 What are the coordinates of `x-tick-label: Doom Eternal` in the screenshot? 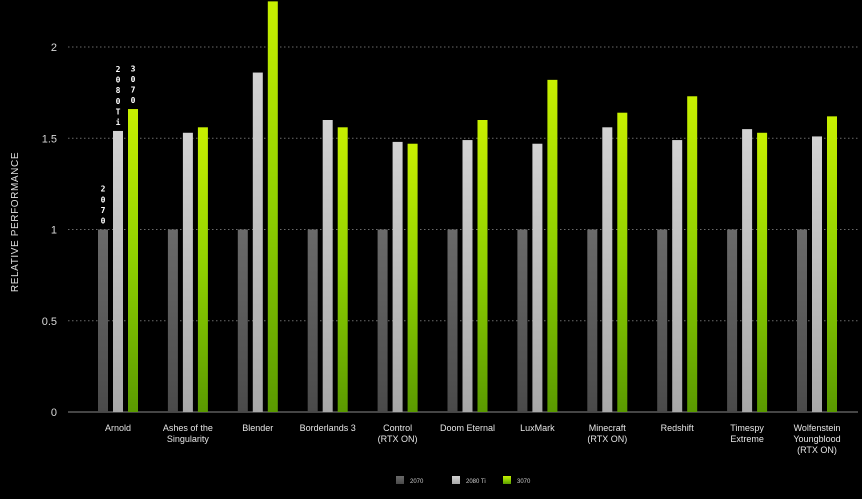 It's located at (467, 428).